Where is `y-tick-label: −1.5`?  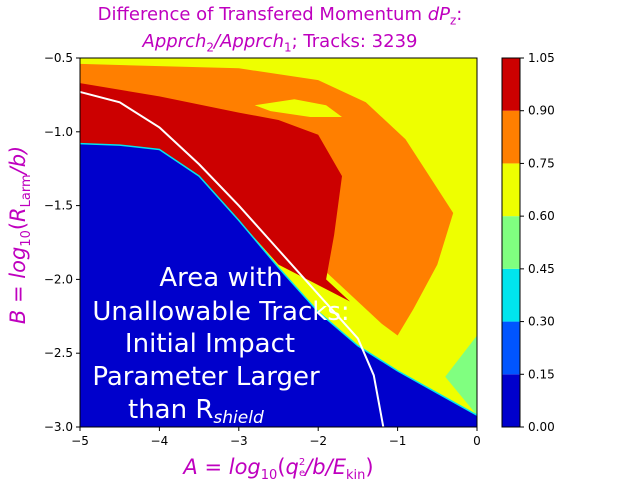 y-tick-label: −1.5 is located at coordinates (58, 206).